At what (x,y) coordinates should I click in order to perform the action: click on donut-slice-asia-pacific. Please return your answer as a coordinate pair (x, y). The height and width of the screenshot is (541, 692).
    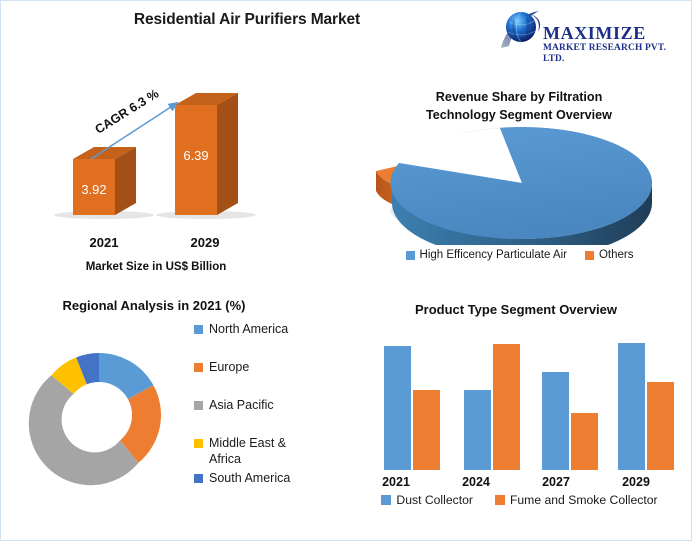
    Looking at the image, I should click on (83, 430).